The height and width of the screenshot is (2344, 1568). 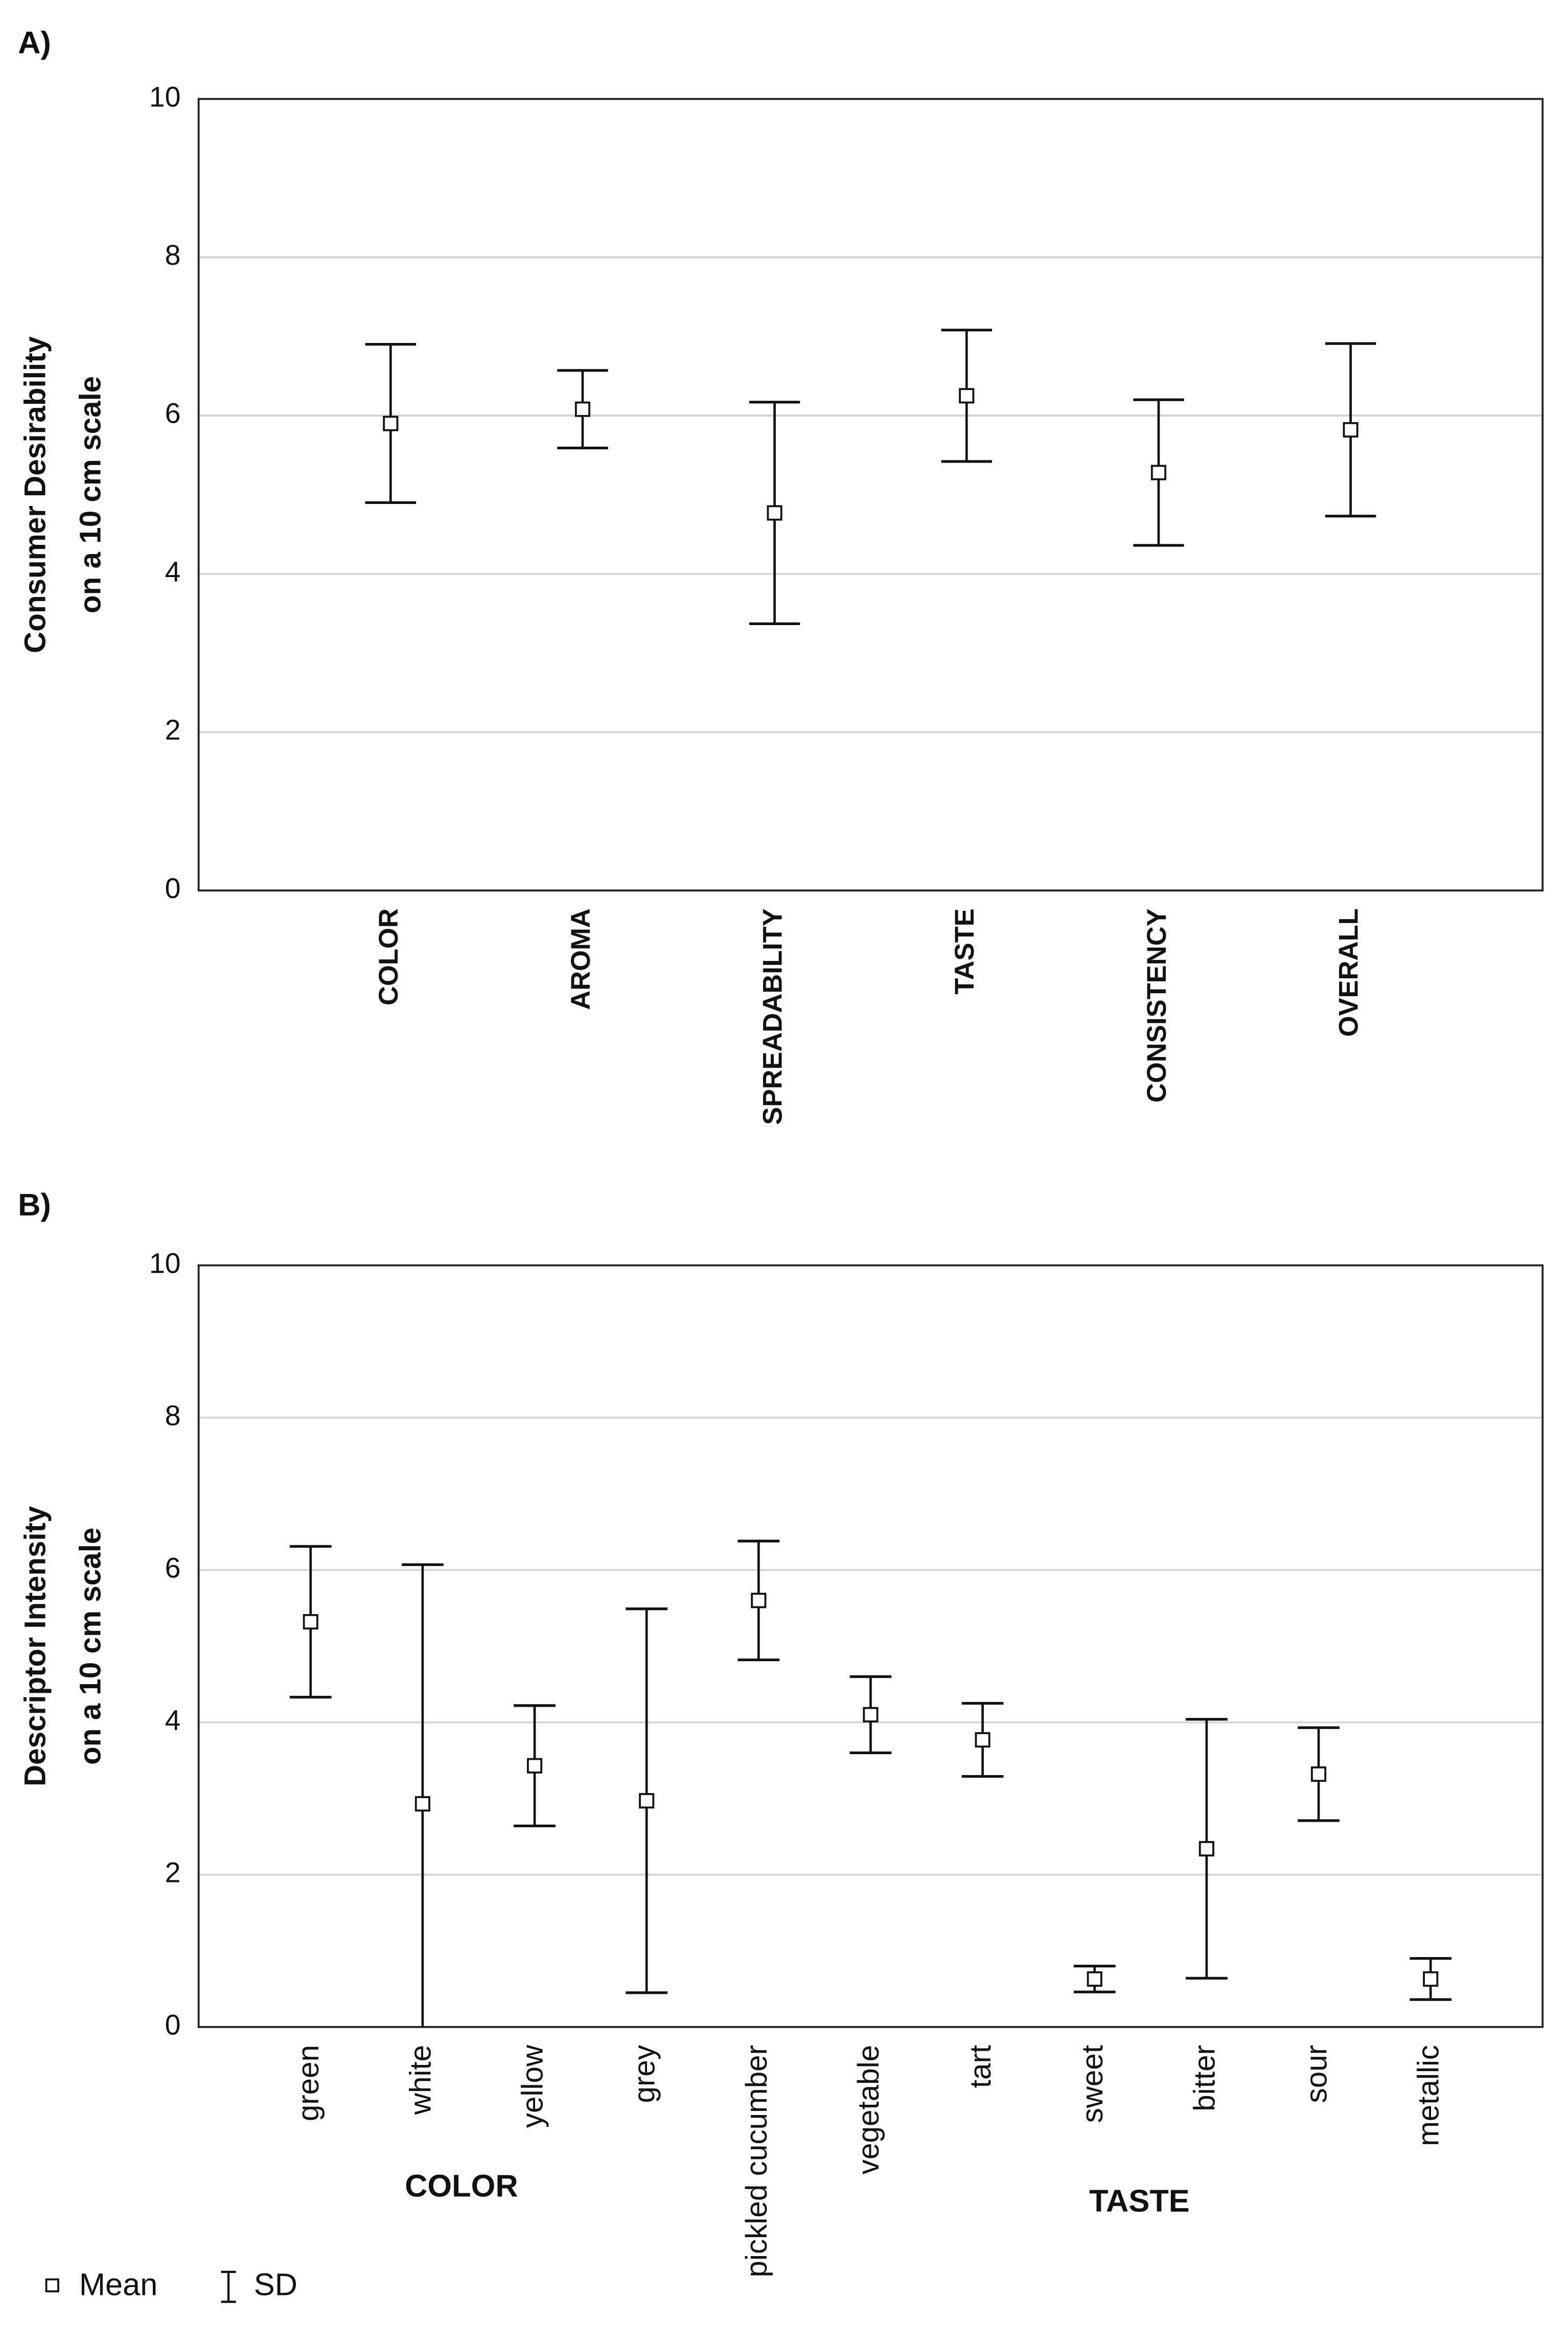 What do you see at coordinates (1140, 2202) in the screenshot?
I see `group-label: TASTE` at bounding box center [1140, 2202].